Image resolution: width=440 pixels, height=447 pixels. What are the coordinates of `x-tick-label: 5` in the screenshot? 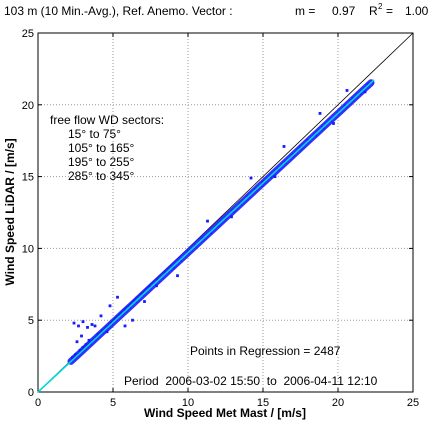 It's located at (113, 403).